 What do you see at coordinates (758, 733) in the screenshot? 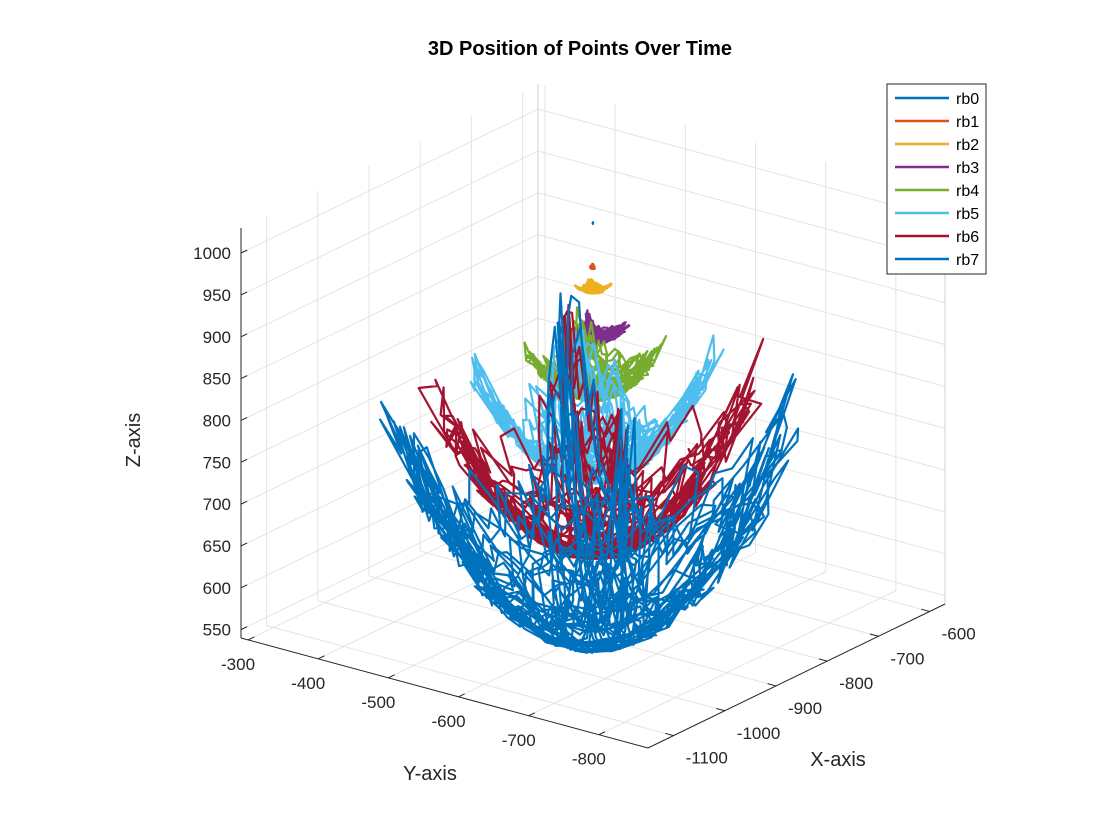
I see `x-tick-label: -1000` at bounding box center [758, 733].